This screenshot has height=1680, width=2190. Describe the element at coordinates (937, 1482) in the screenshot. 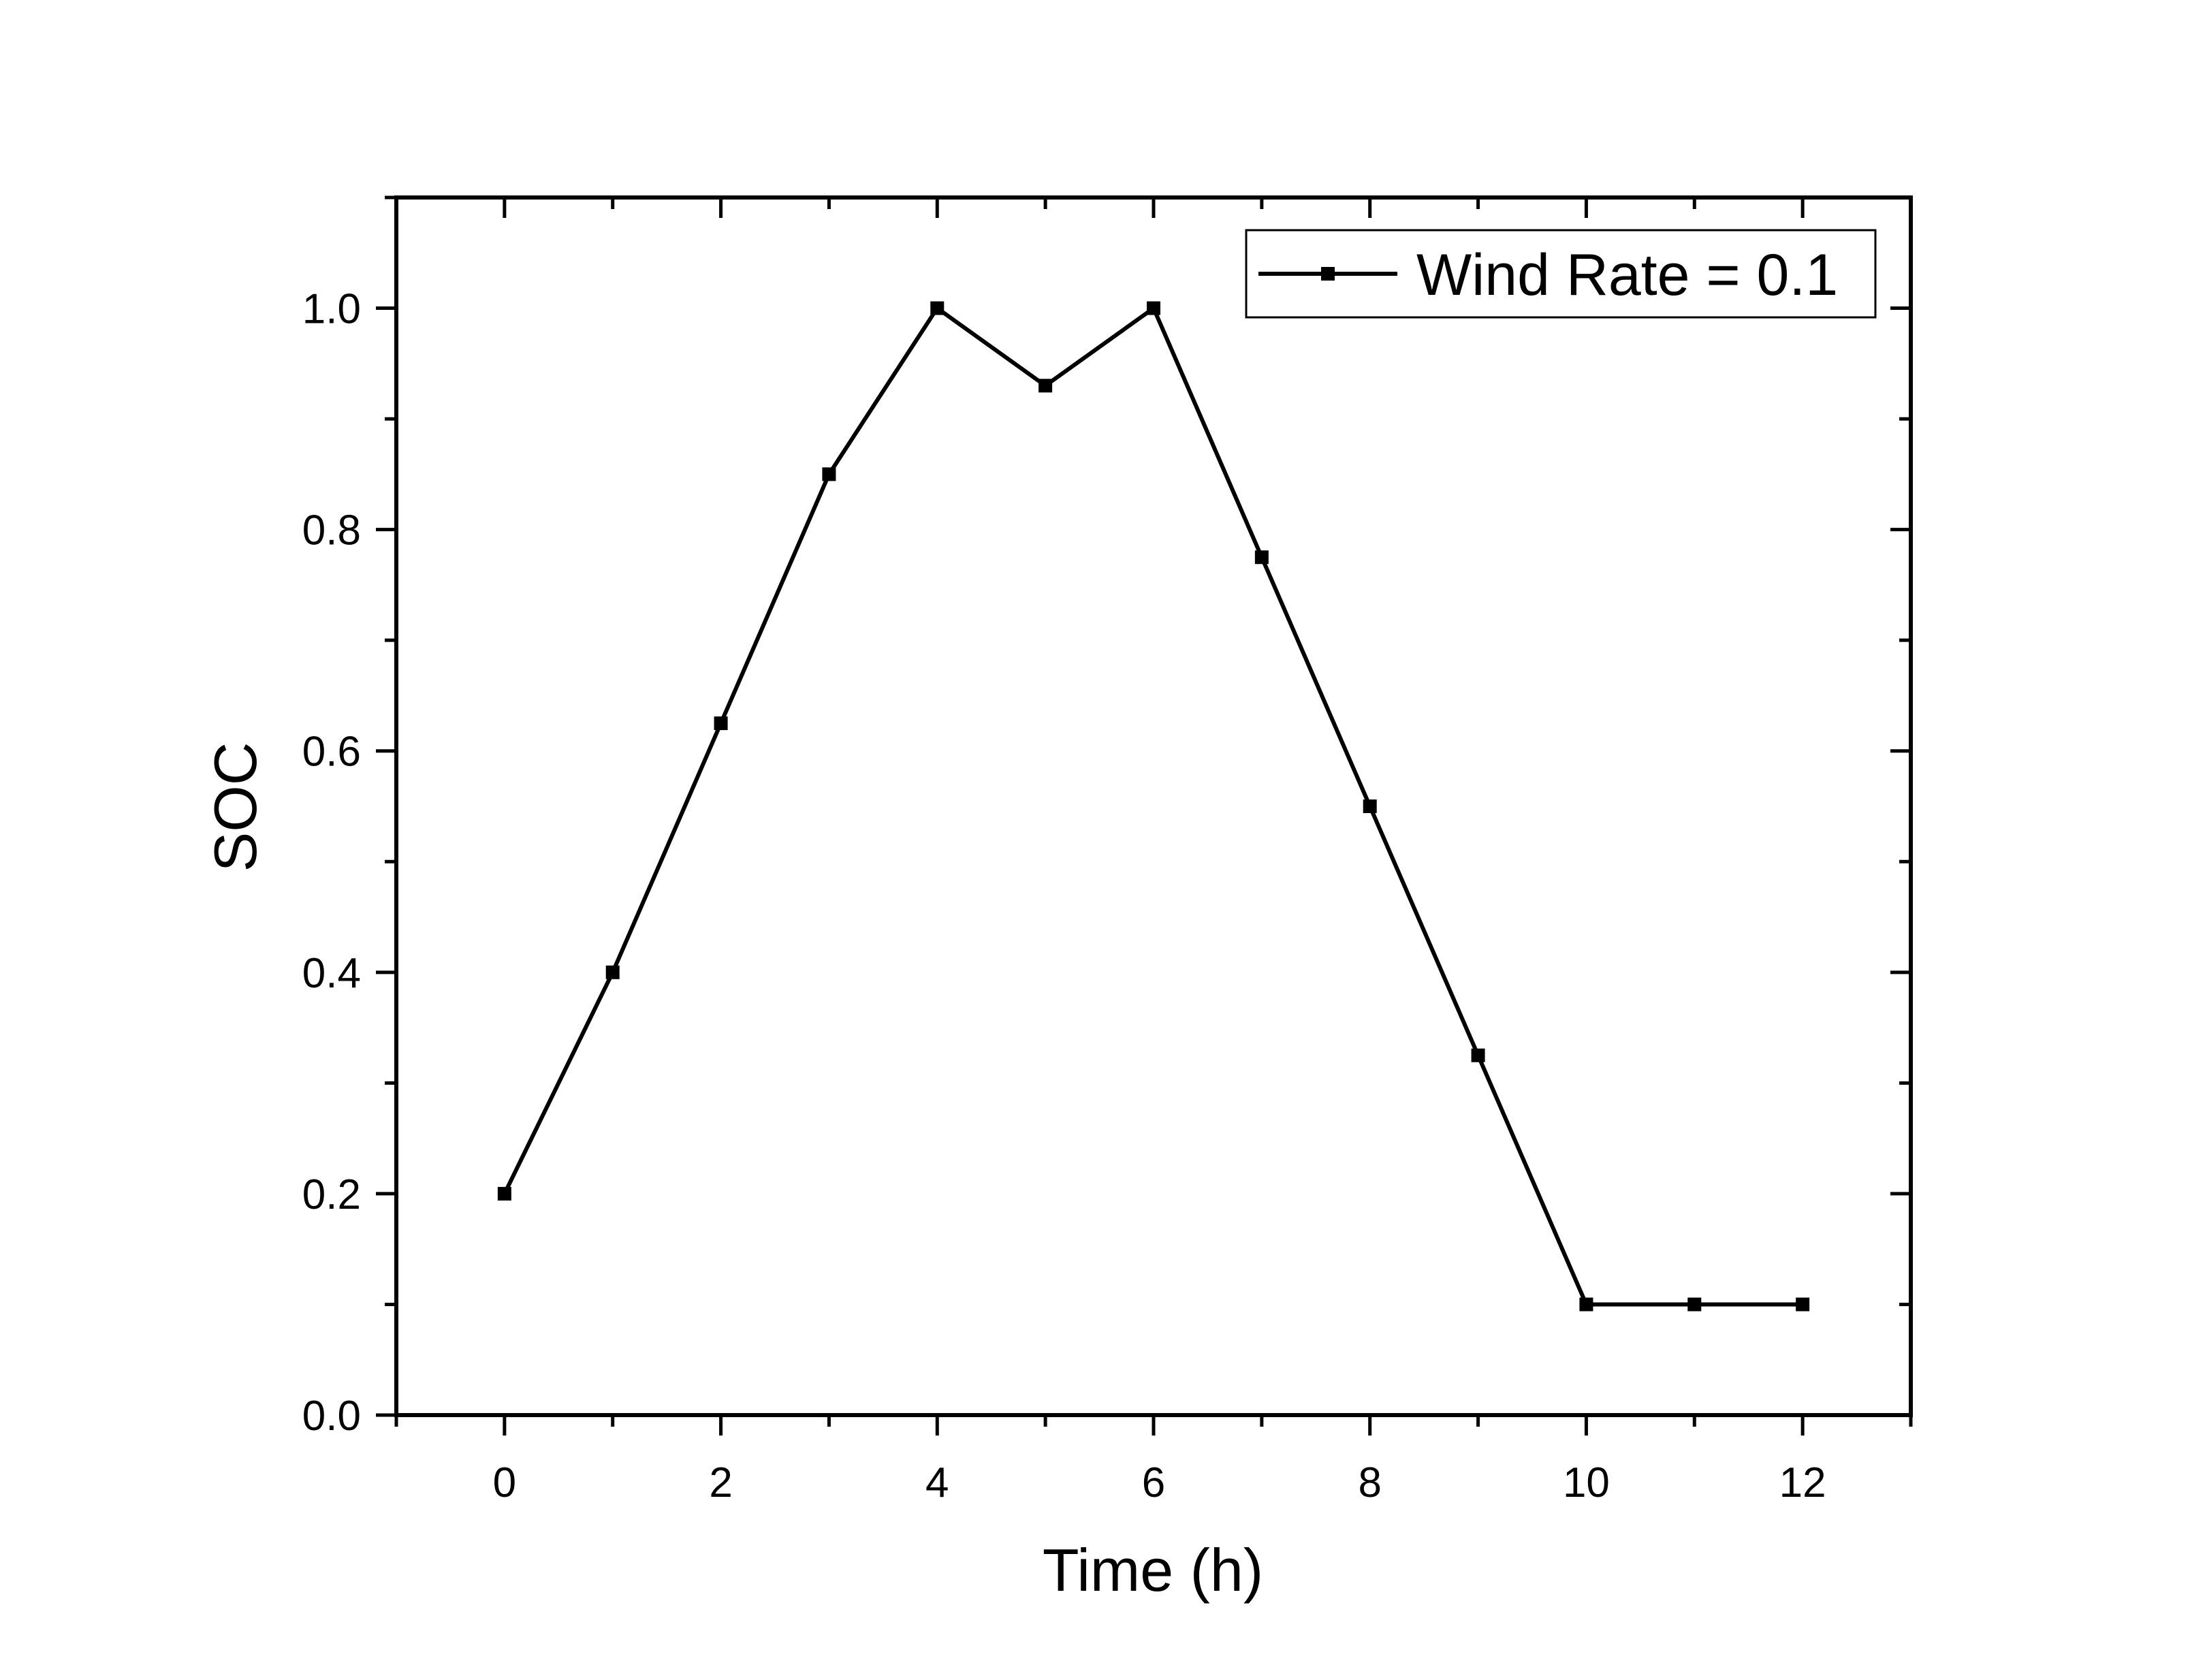

I see `x-tick-label: 4` at that location.